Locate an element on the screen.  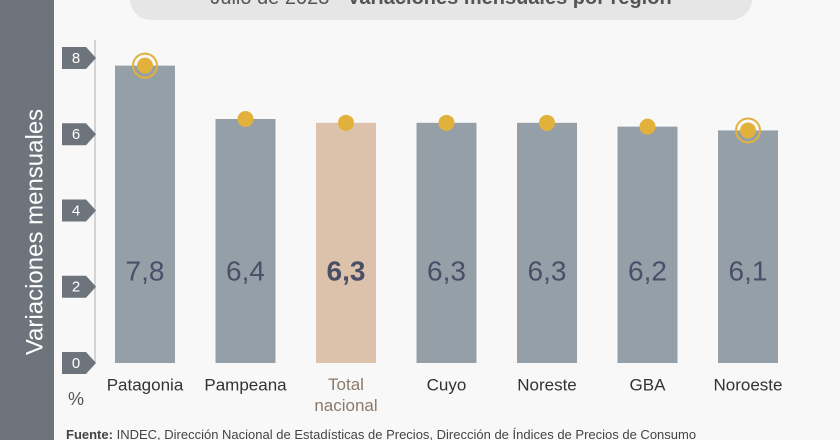
x-tick-label: Noreste is located at coordinates (547, 384).